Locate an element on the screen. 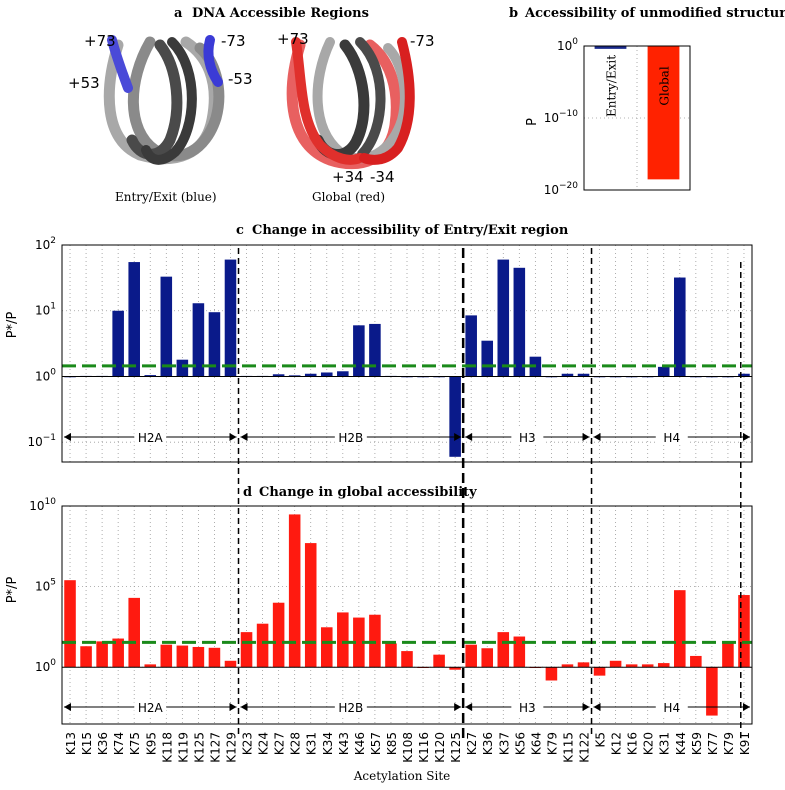 This screenshot has height=790, width=785. panel-d-xtick-label: K120 is located at coordinates (440, 747).